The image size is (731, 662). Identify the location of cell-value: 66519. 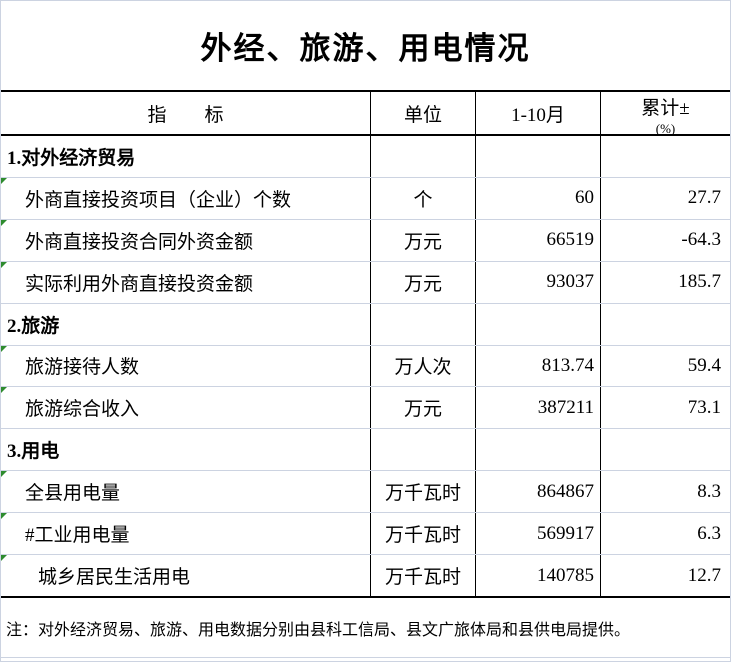
(538, 240).